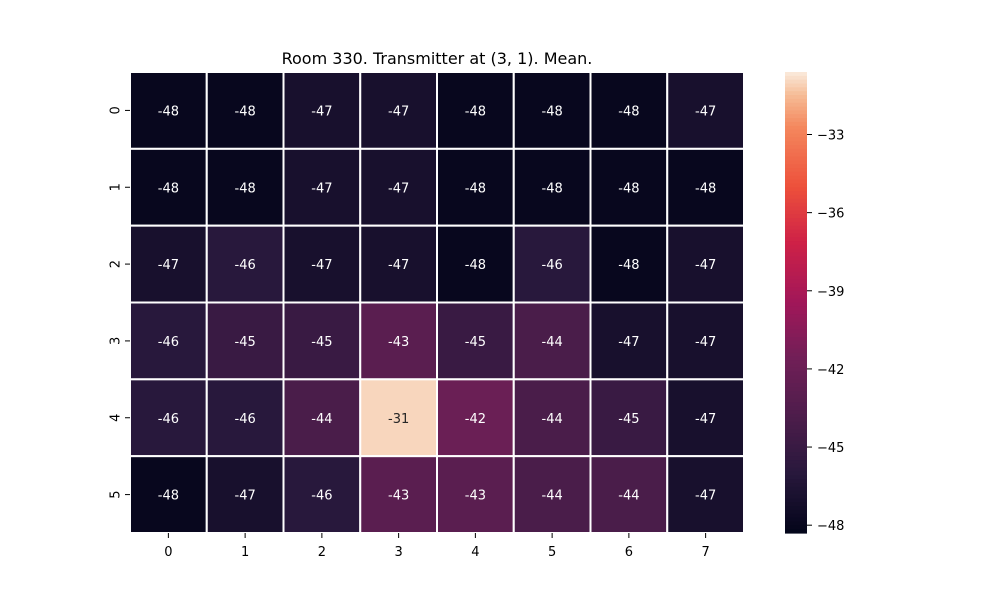 The height and width of the screenshot is (600, 1000). I want to click on cell-label-r1-c3: -47, so click(398, 188).